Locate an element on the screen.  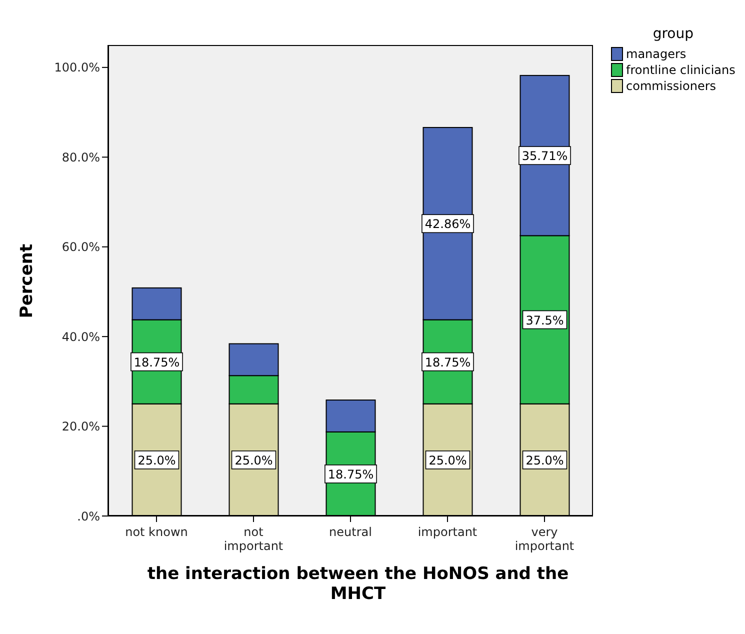
data-label: 37.5% is located at coordinates (545, 320).